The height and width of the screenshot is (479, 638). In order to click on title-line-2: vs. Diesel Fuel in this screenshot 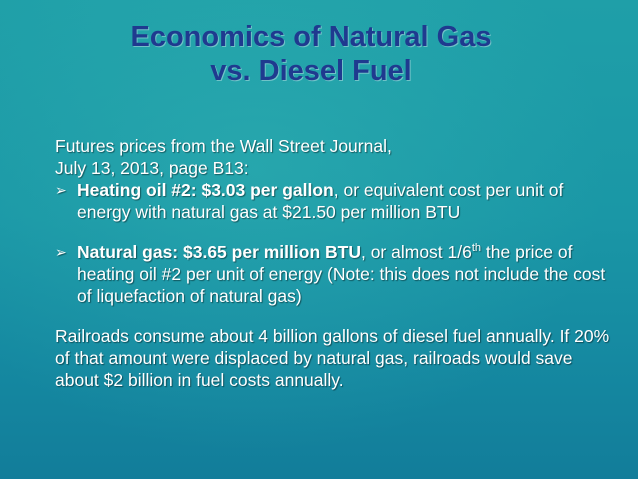, I will do `click(311, 71)`.